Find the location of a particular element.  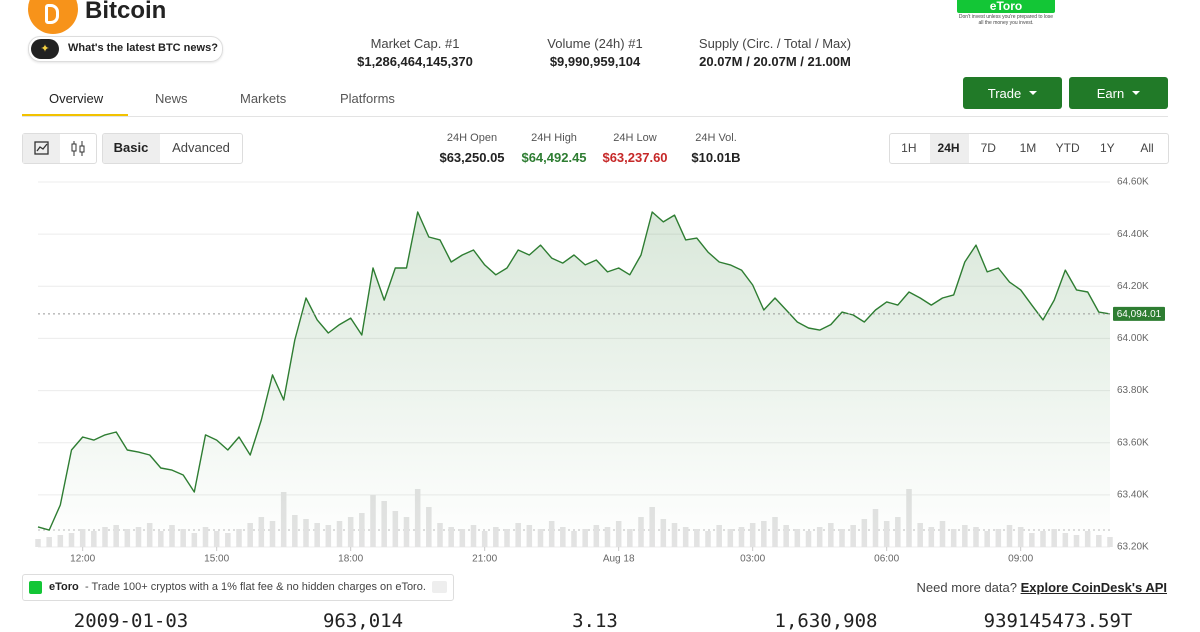

api-link: Explore CoinDesk's API is located at coordinates (1093, 587).